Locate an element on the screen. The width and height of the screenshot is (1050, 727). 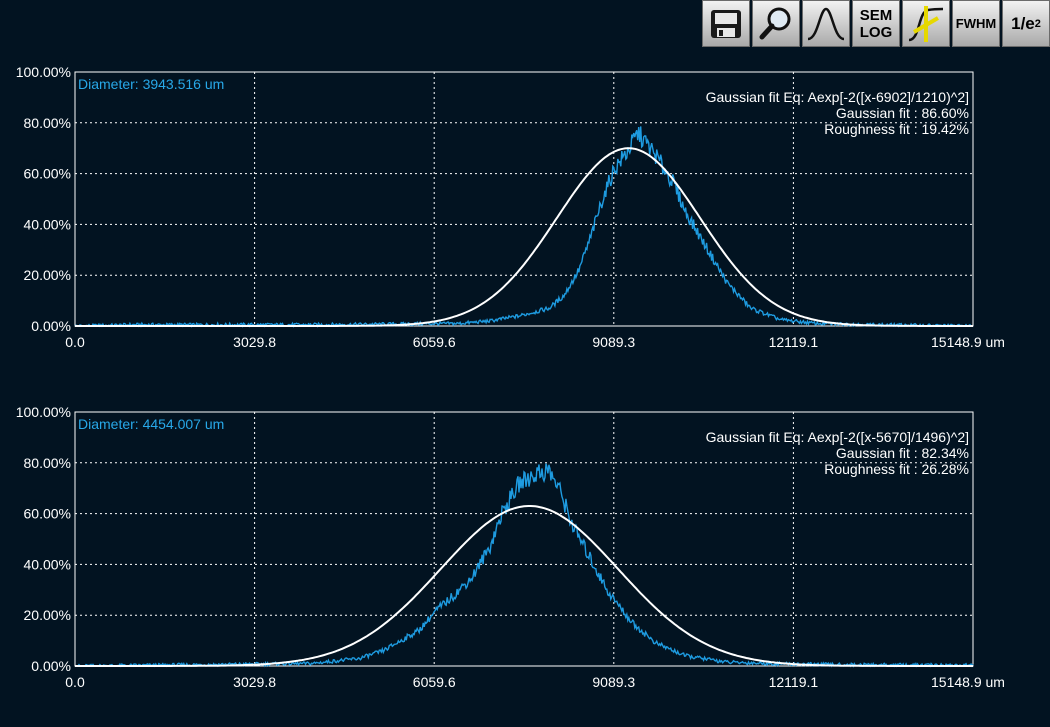
roughness-fit: Roughness fit : 26.28% is located at coordinates (896, 469).